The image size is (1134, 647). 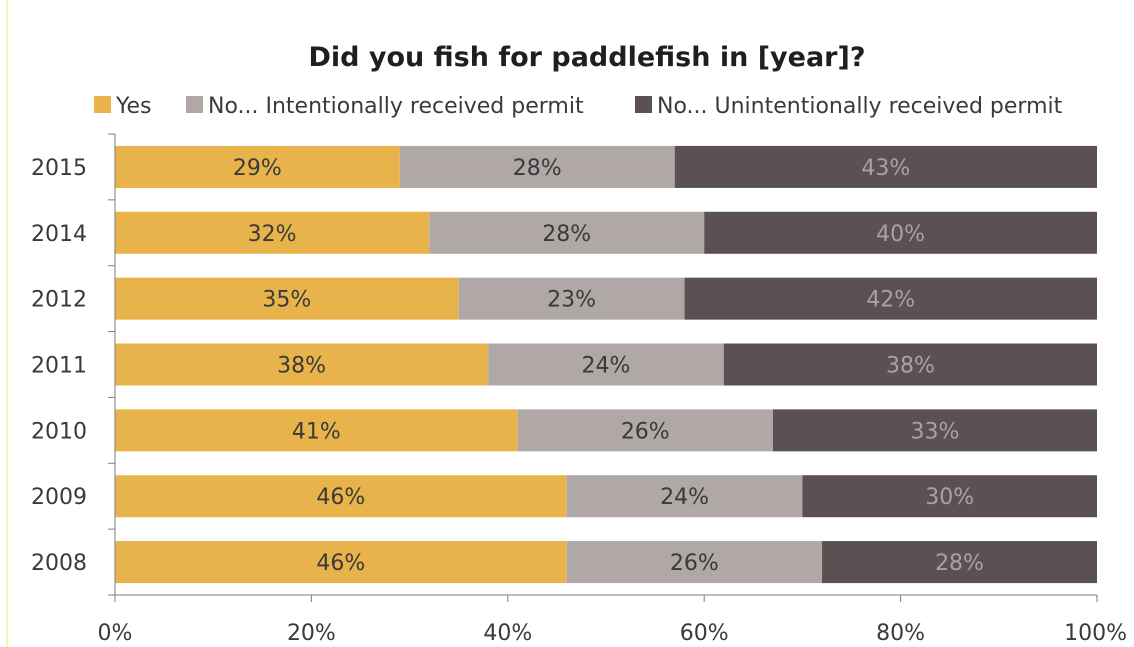 What do you see at coordinates (133, 106) in the screenshot?
I see `legend-item-yes-label: Yes` at bounding box center [133, 106].